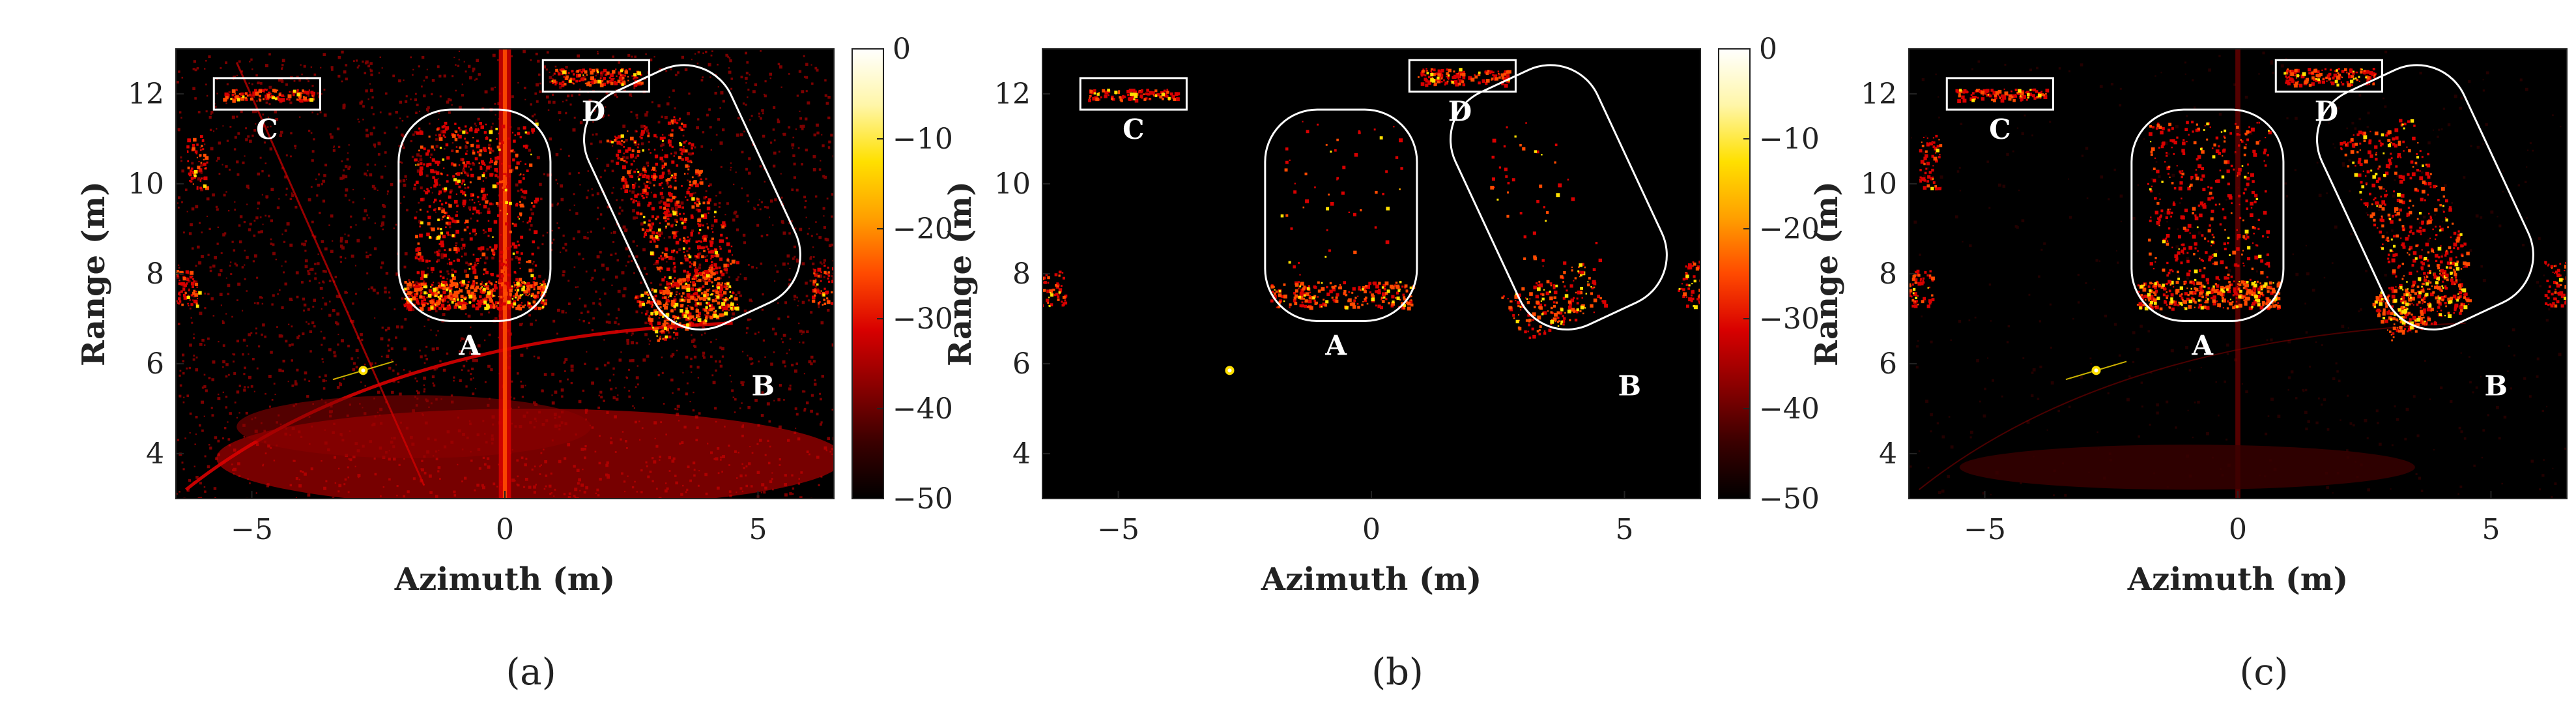 The image size is (2576, 717). Describe the element at coordinates (330, 274) in the screenshot. I see `diagonal-artifact` at that location.